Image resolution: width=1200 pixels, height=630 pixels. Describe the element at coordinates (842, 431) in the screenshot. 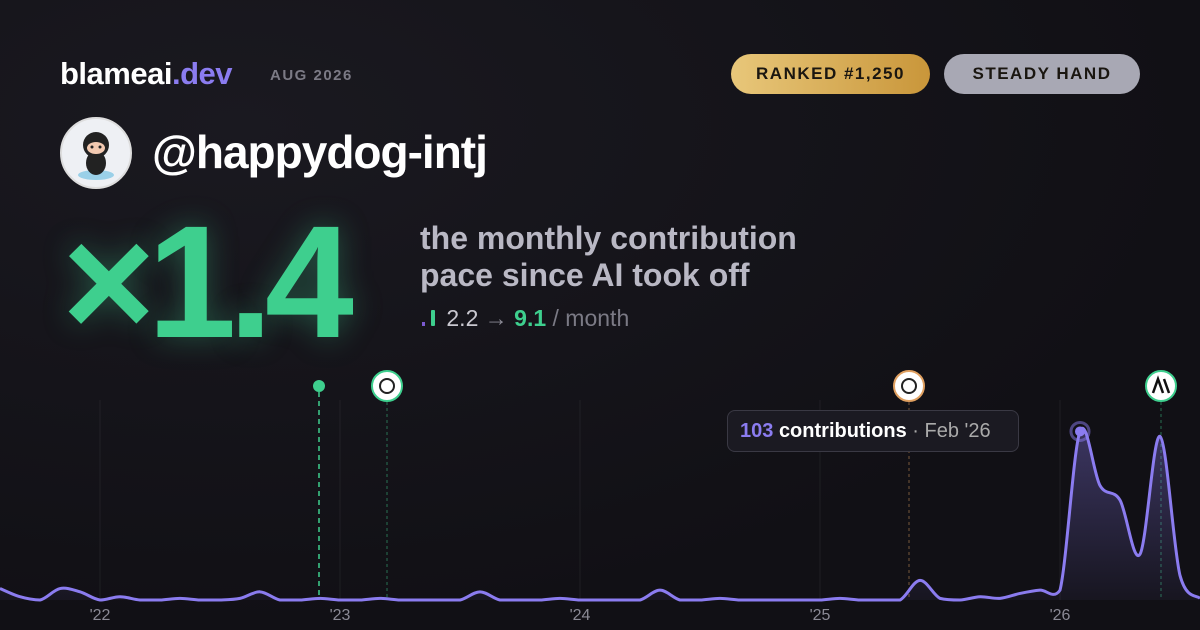

I see `tooltip-label: contributions` at that location.